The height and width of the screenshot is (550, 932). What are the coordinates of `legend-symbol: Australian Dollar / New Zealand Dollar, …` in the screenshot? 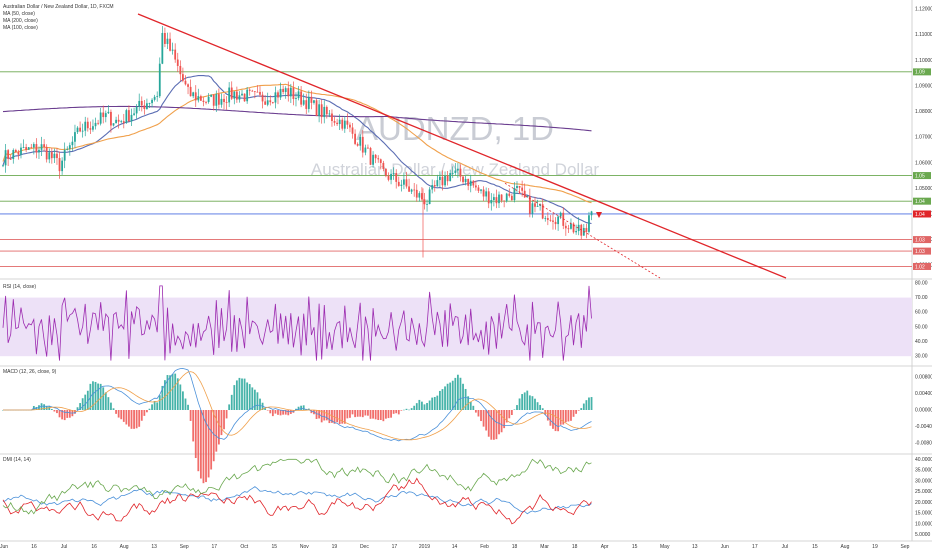 It's located at (58, 7).